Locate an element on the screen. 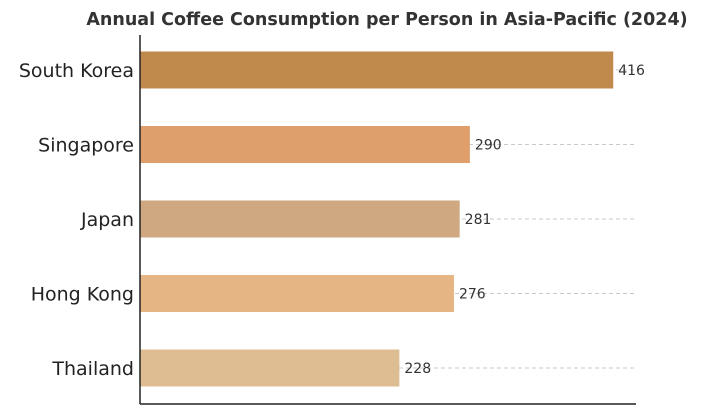 The height and width of the screenshot is (414, 720). bar-thailand is located at coordinates (270, 368).